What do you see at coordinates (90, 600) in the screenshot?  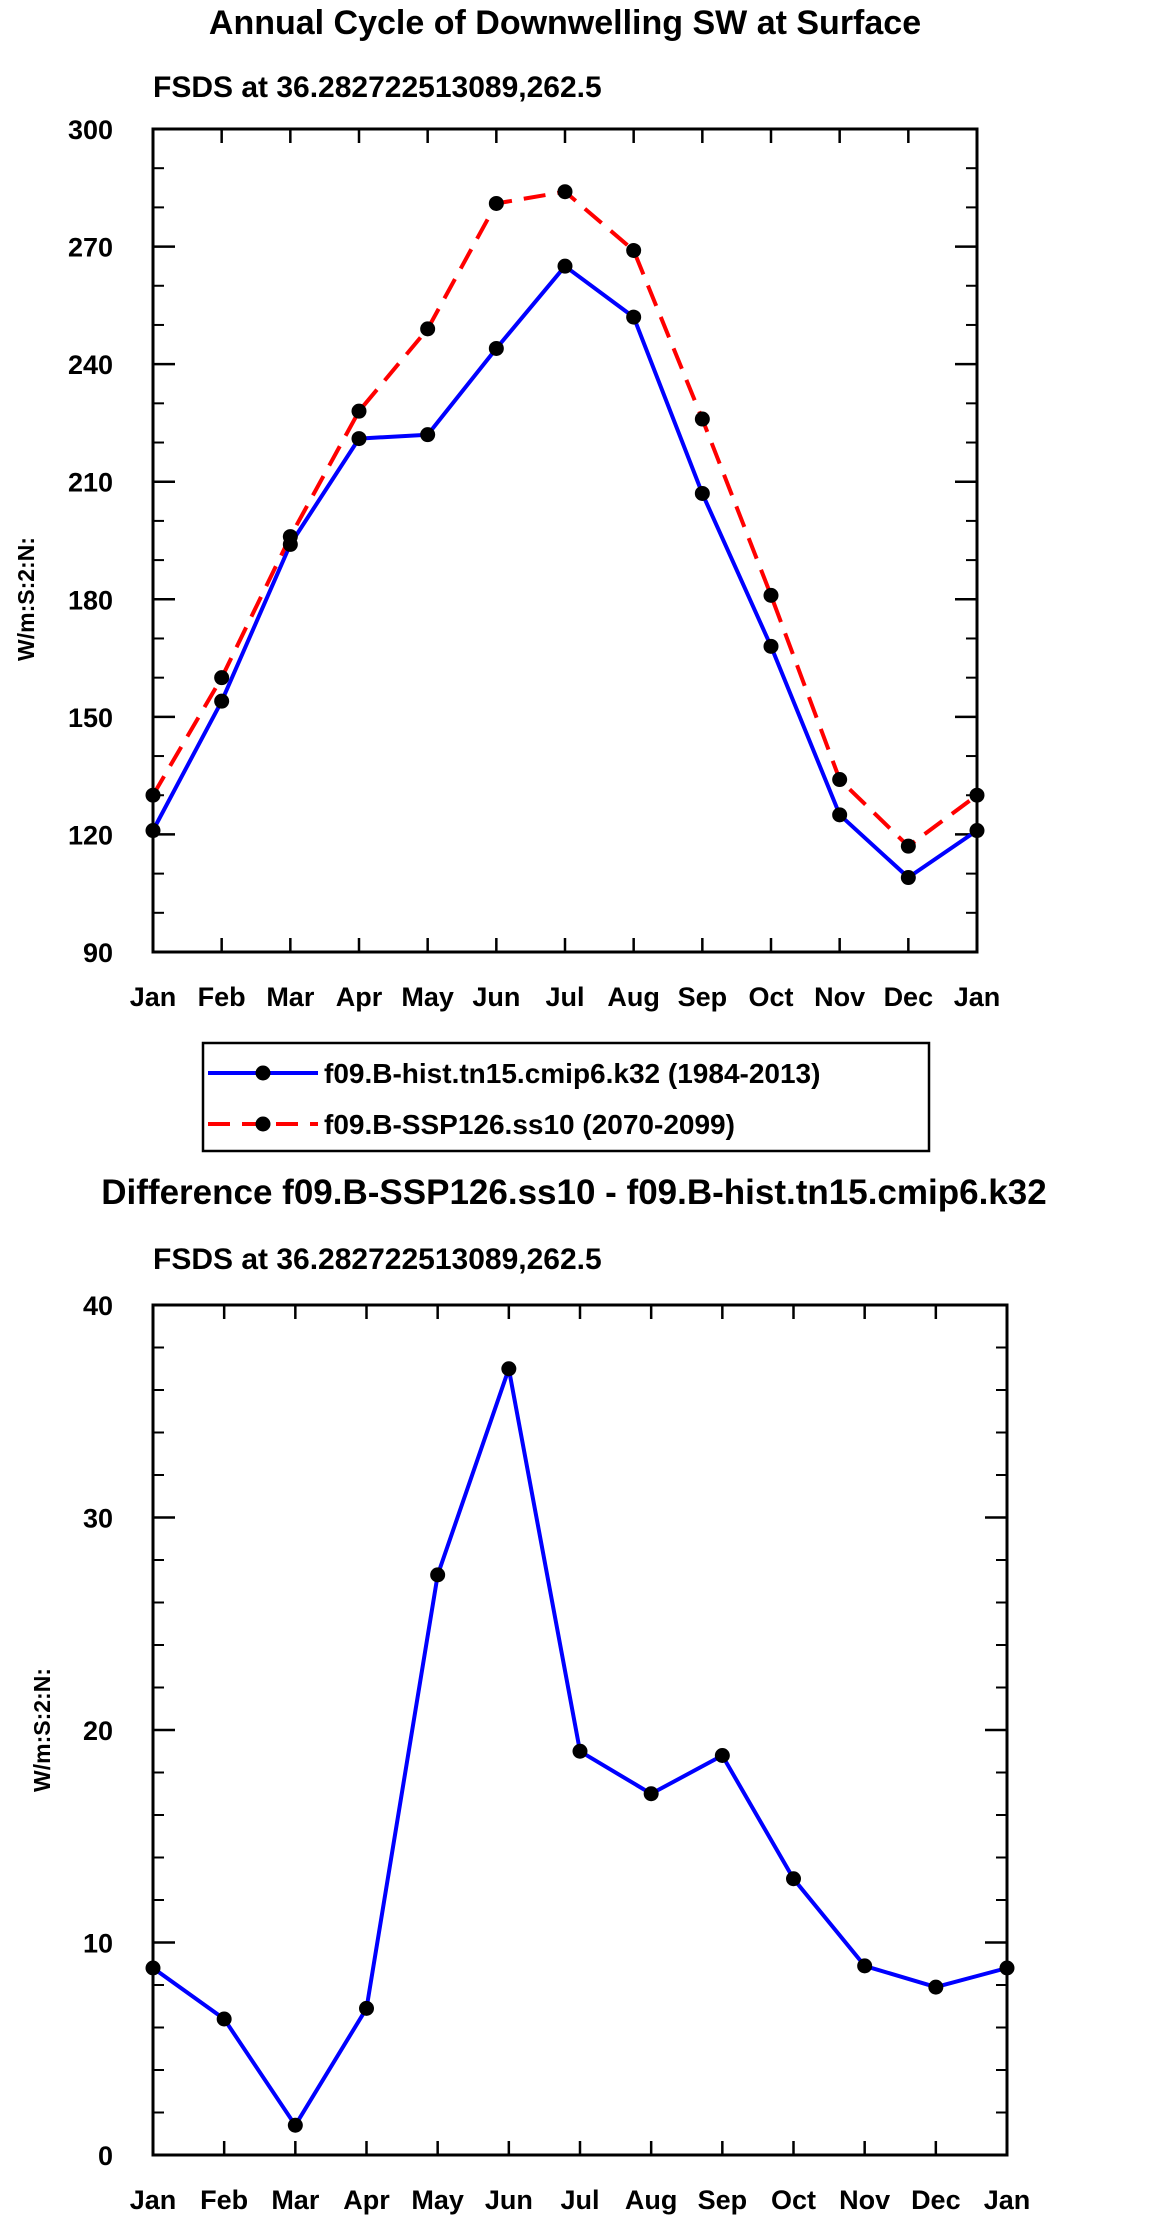 I see `y-tick-label: 180` at bounding box center [90, 600].